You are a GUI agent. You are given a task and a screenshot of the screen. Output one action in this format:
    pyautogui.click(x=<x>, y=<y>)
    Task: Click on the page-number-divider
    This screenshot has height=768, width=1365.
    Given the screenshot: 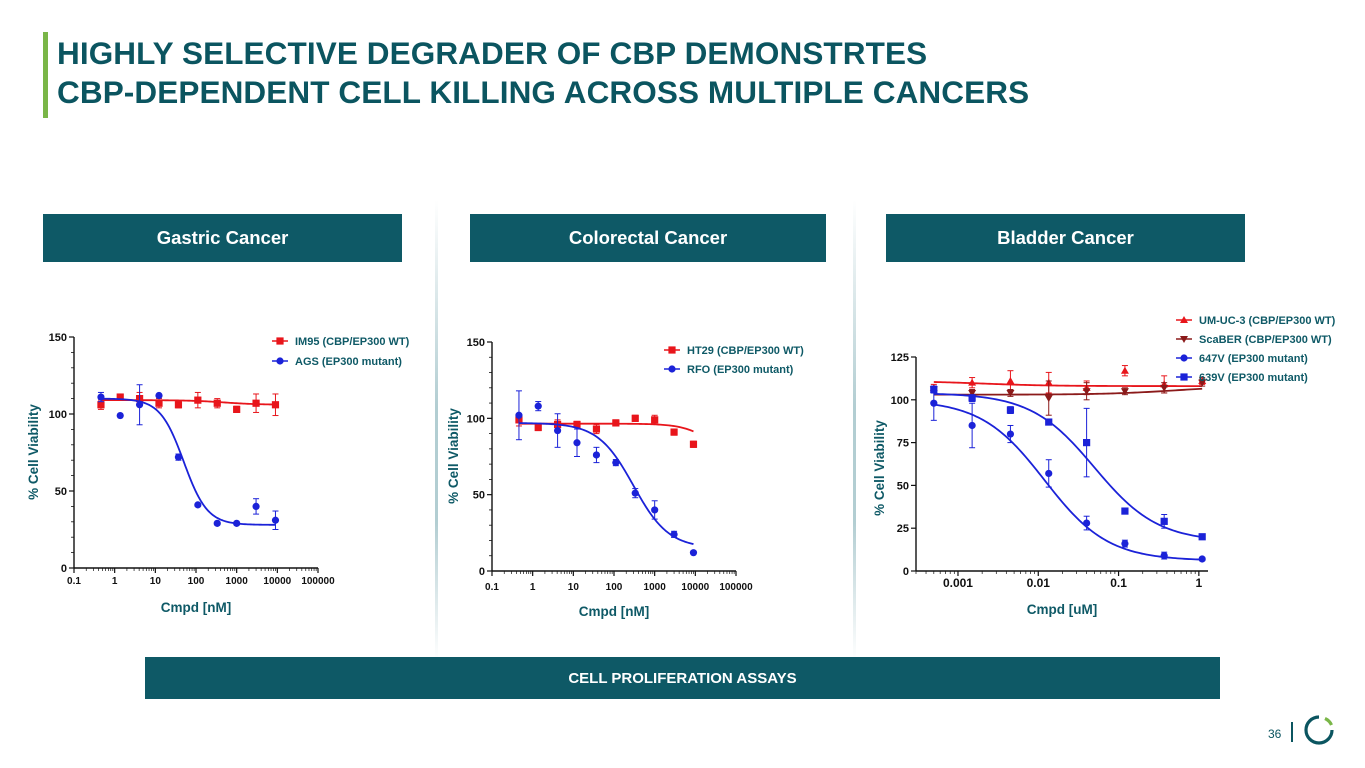 What is the action you would take?
    pyautogui.click(x=1292, y=732)
    